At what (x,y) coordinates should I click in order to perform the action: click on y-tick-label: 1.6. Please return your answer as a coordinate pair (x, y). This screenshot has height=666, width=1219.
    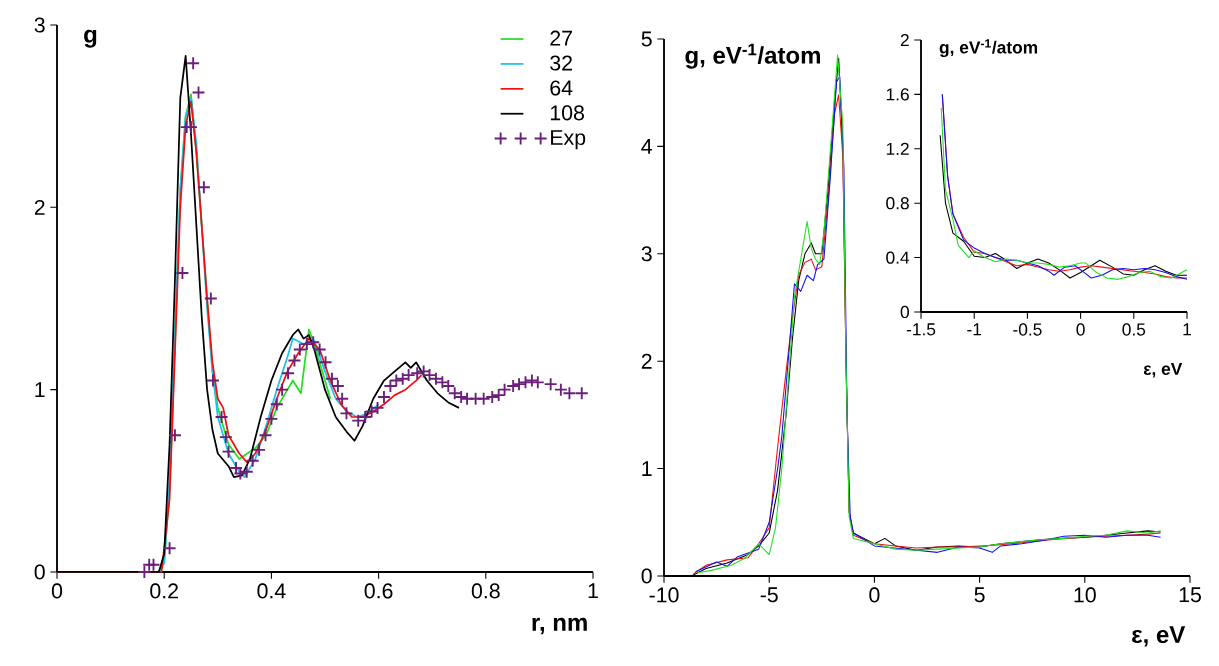
    Looking at the image, I should click on (897, 94).